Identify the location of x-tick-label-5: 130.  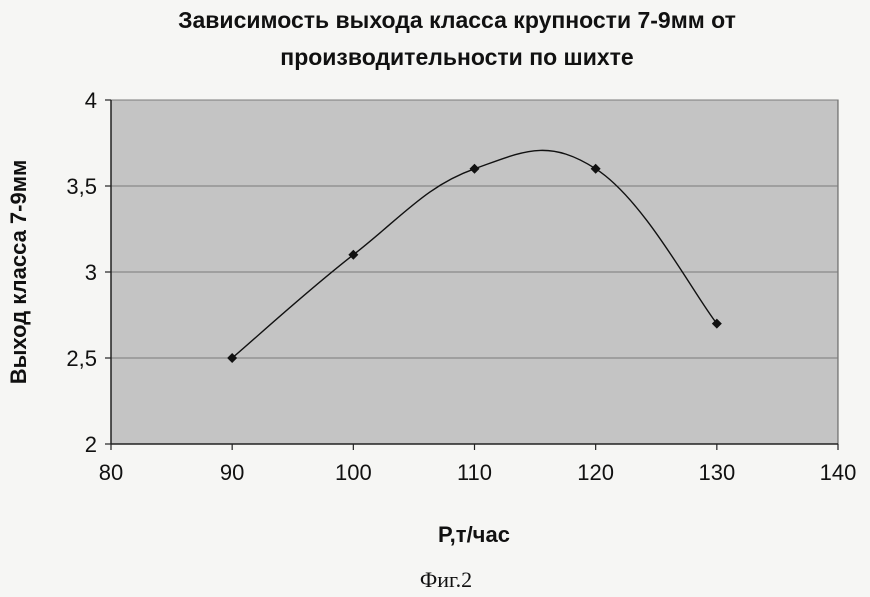
(716, 472).